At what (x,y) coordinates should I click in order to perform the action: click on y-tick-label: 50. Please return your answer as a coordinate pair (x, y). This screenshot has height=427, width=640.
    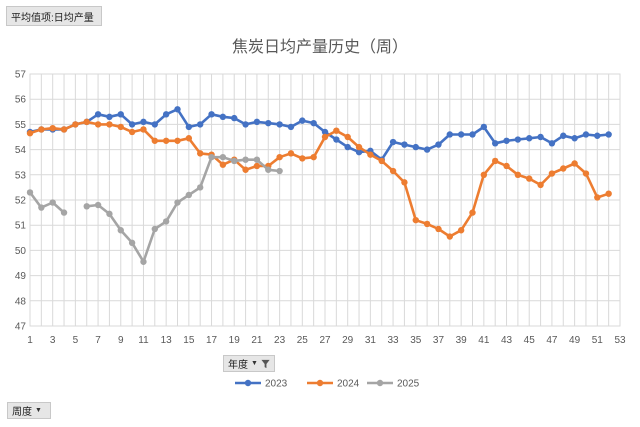
    Looking at the image, I should click on (21, 251).